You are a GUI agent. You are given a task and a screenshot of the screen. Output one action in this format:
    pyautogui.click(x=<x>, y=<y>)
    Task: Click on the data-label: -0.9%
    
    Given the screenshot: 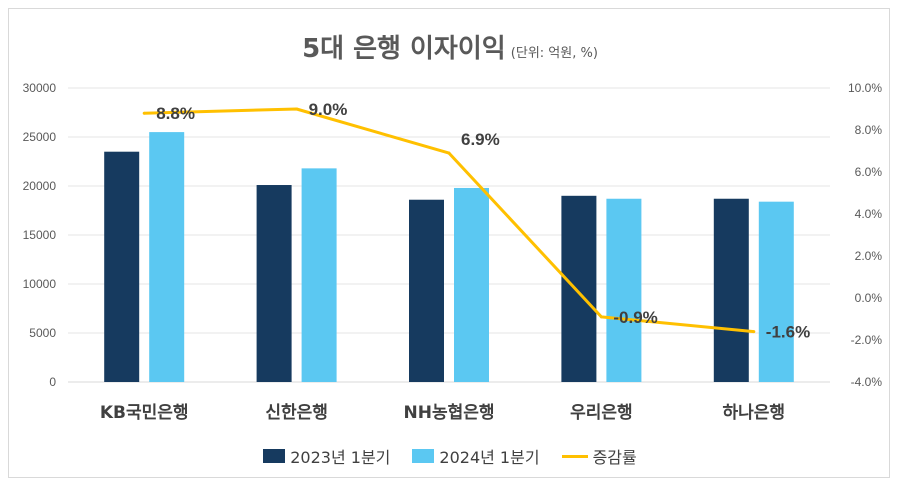 What is the action you would take?
    pyautogui.click(x=635, y=317)
    